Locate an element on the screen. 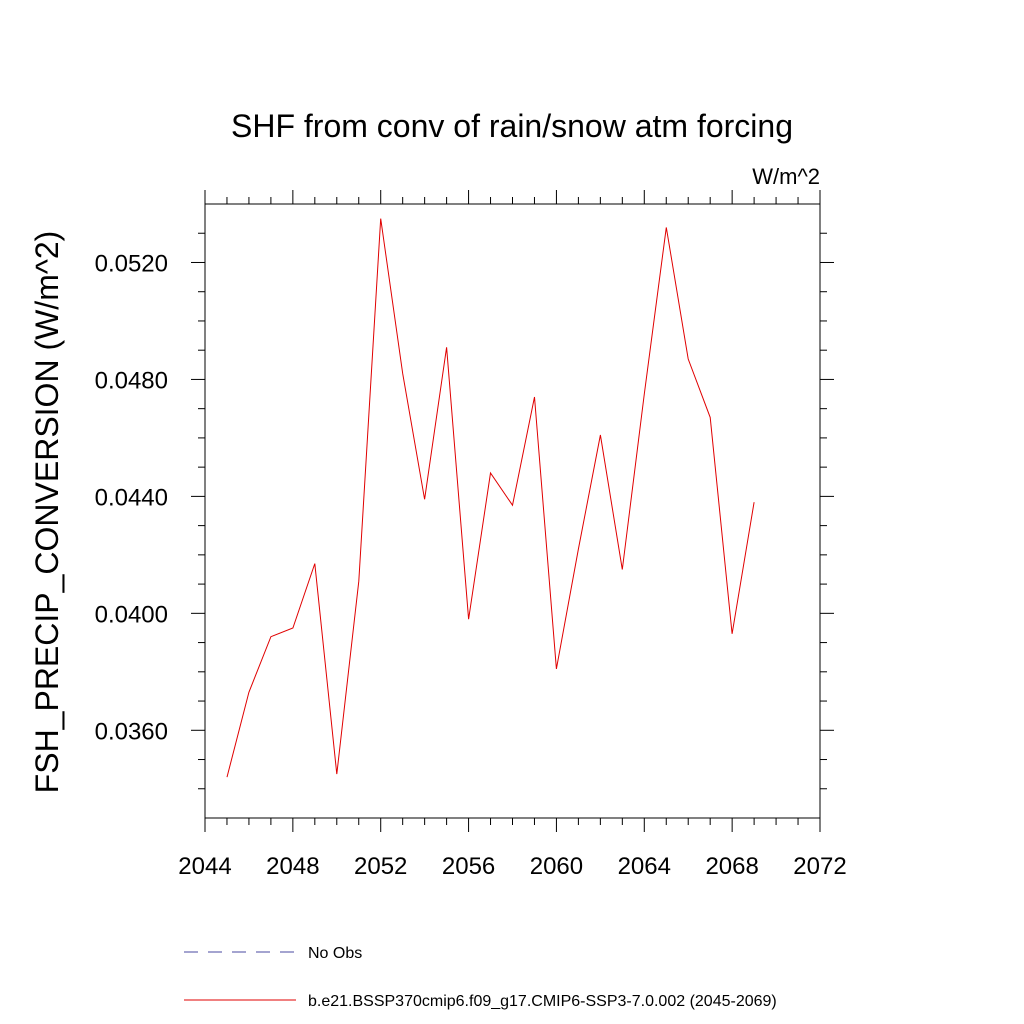 The image size is (1024, 1024). x-tick-label: 2068 is located at coordinates (731, 866).